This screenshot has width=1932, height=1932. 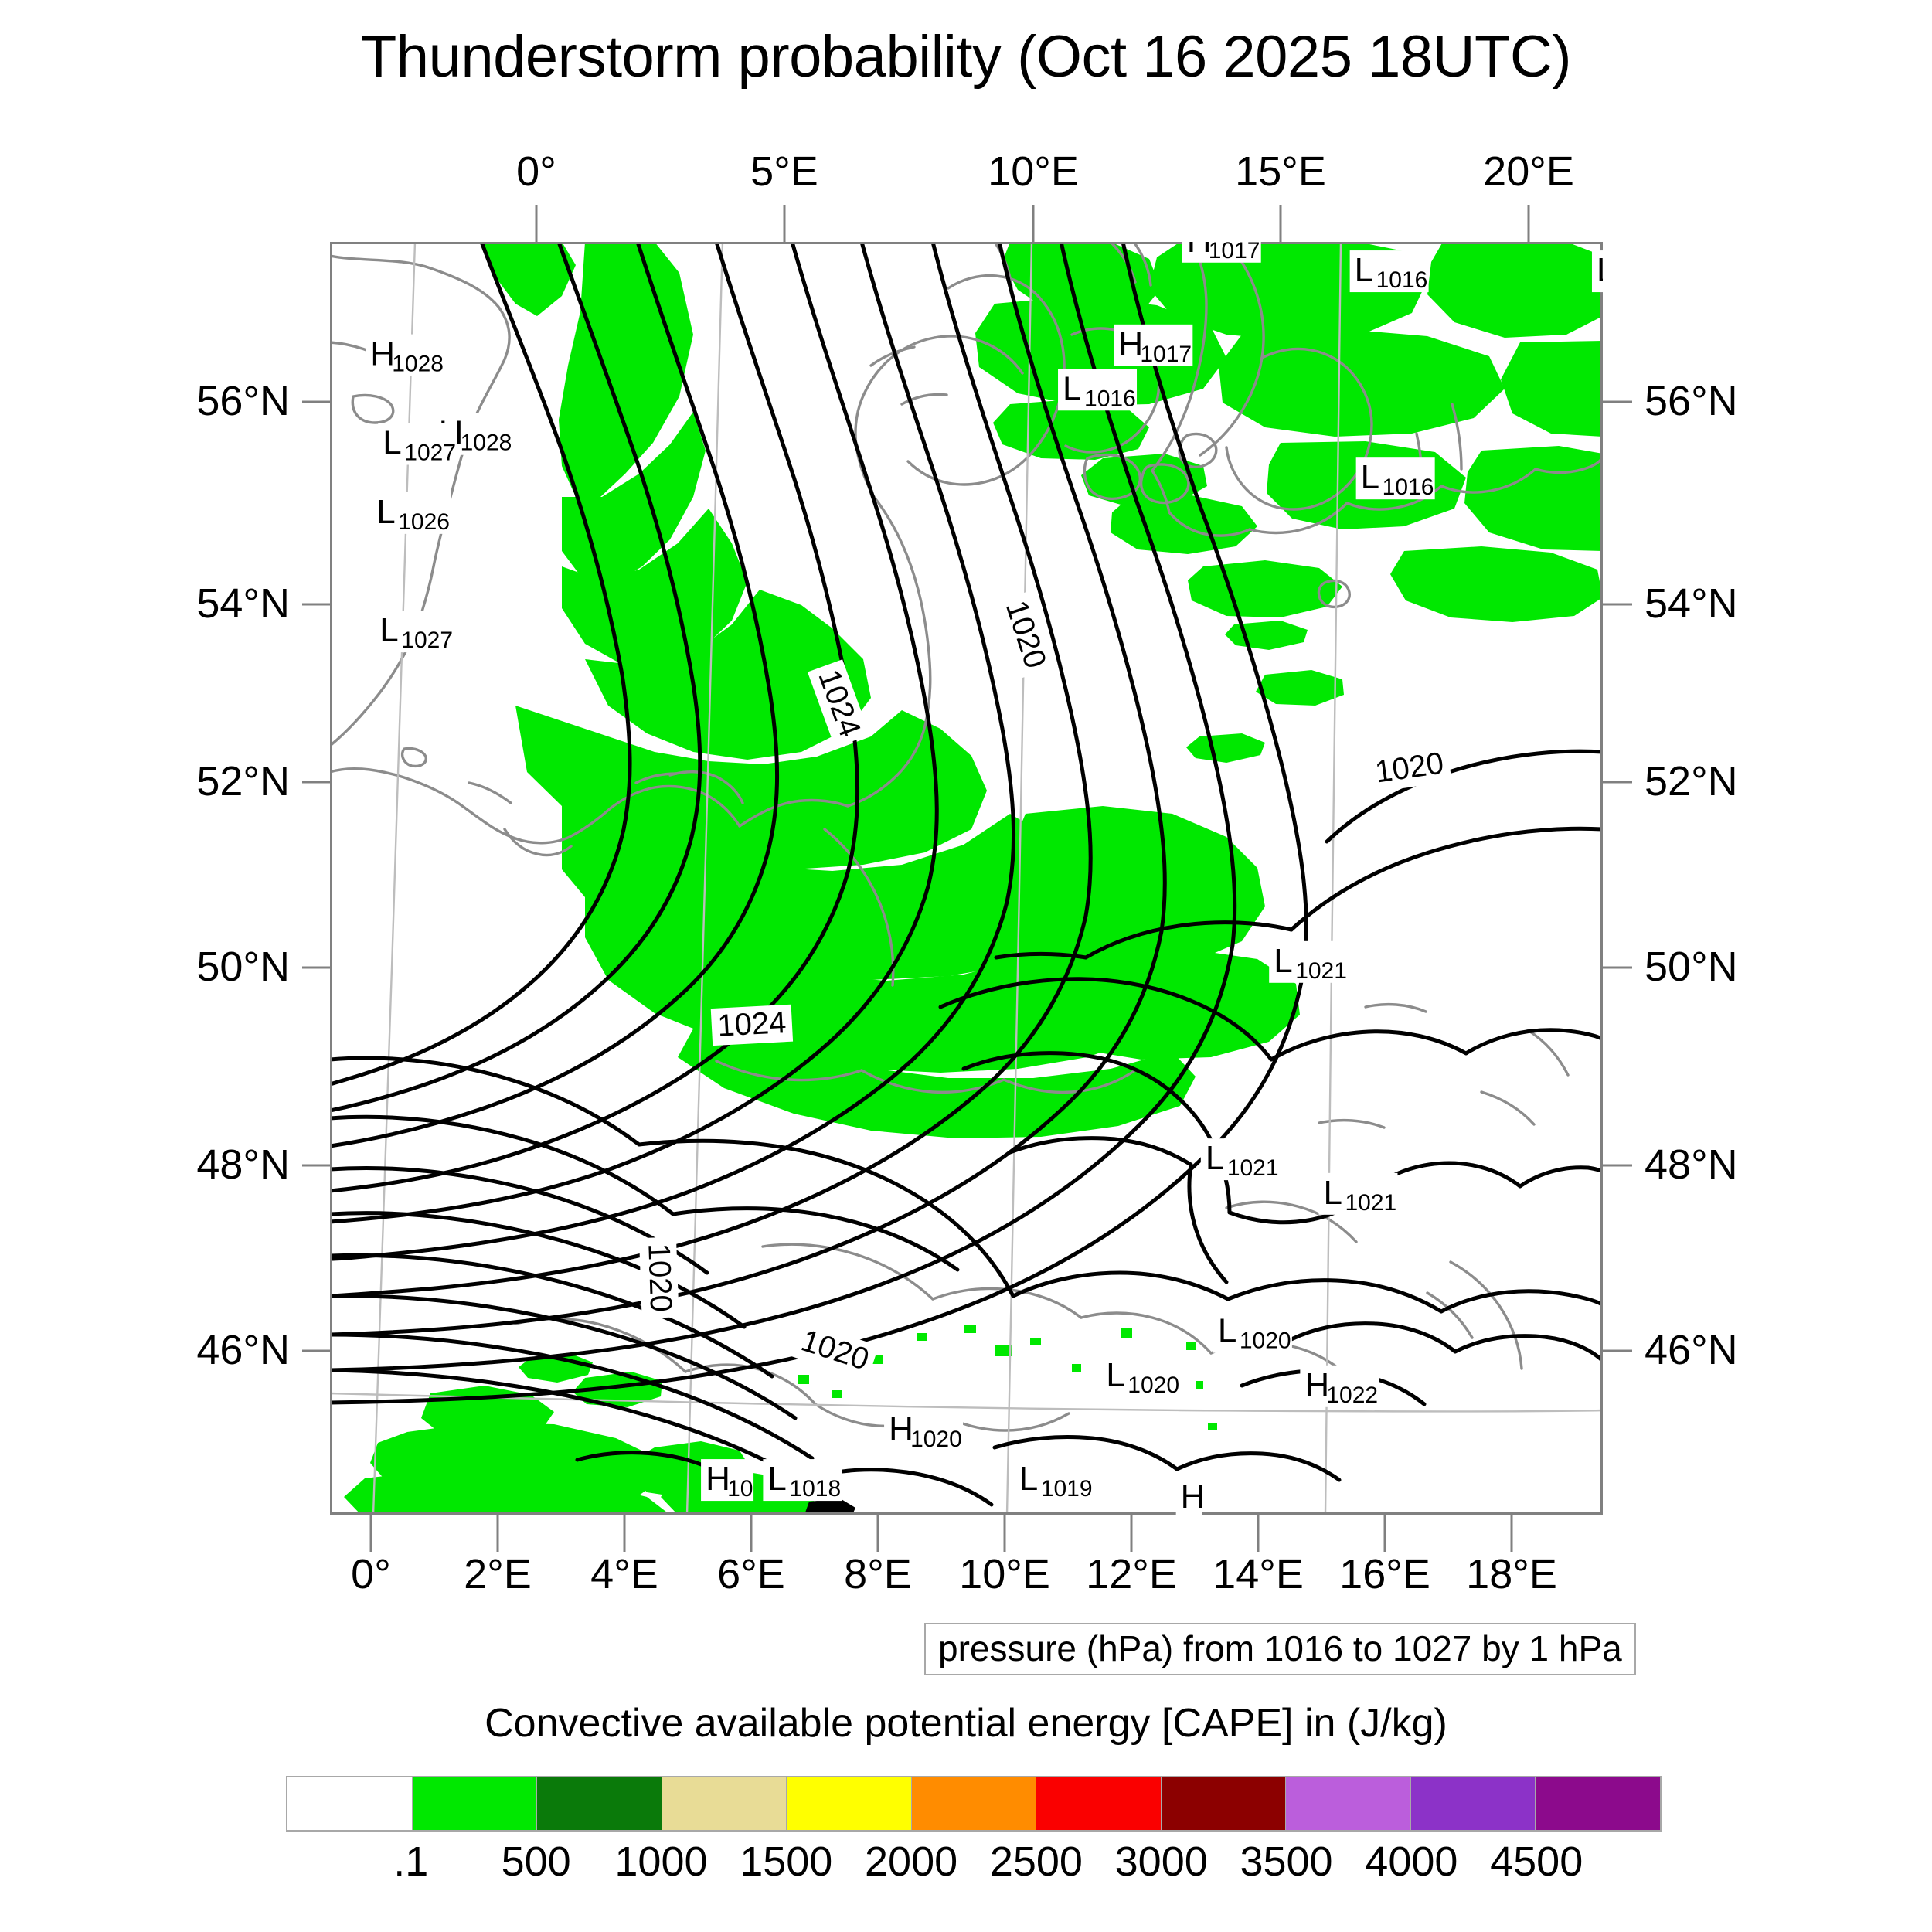 I want to click on colorbar-tick-label-3: 1500, so click(x=787, y=1862).